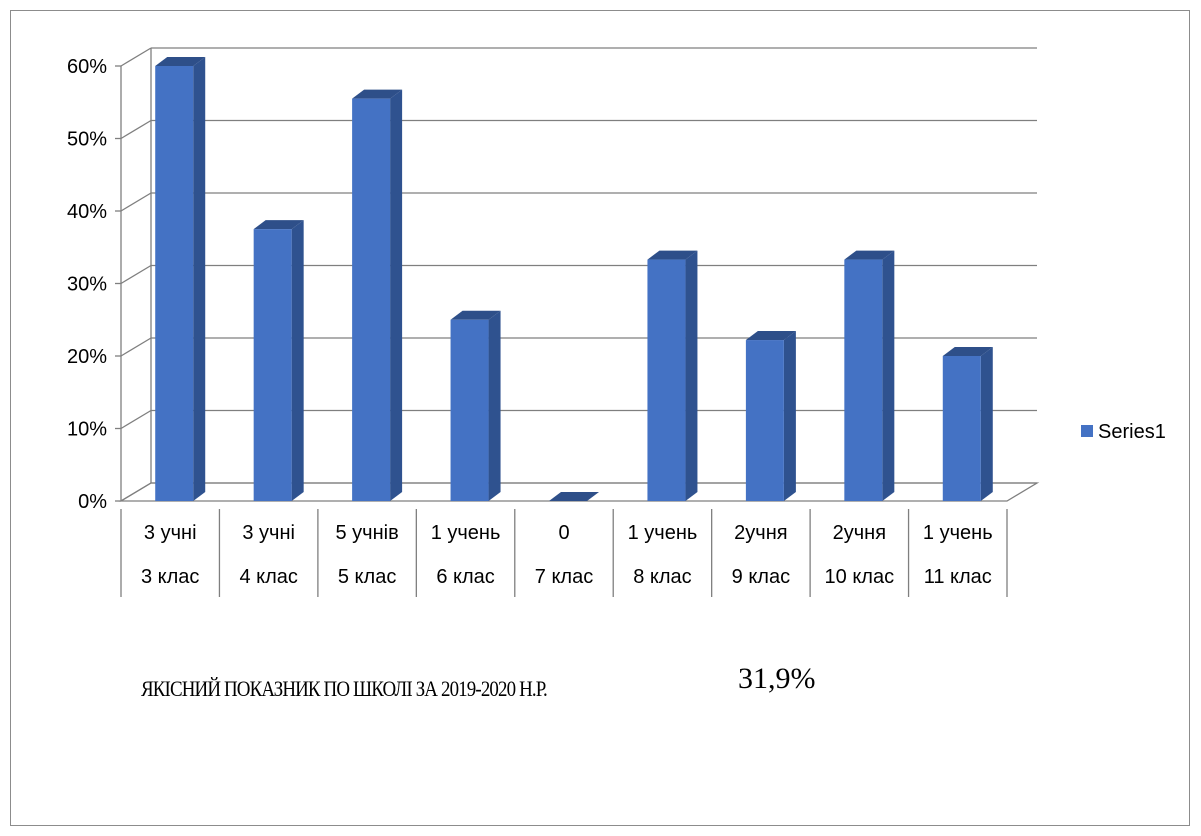 The height and width of the screenshot is (836, 1201). Describe the element at coordinates (1087, 431) in the screenshot. I see `legend-swatch` at that location.